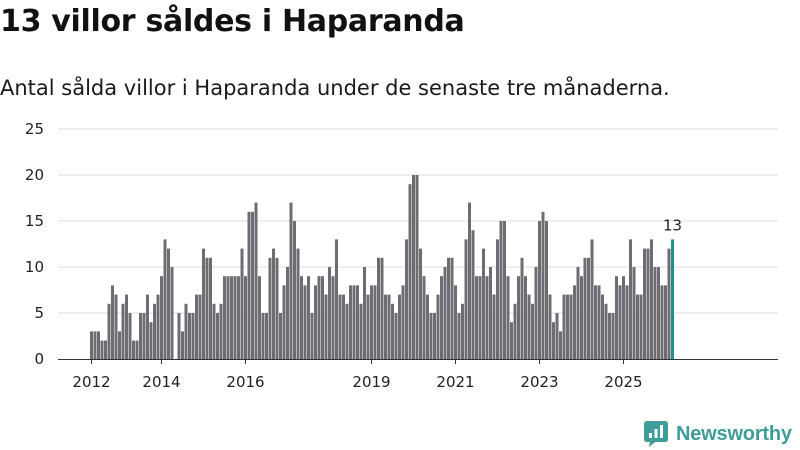 This screenshot has width=800, height=450. What do you see at coordinates (672, 299) in the screenshot?
I see `highlight-bar` at bounding box center [672, 299].